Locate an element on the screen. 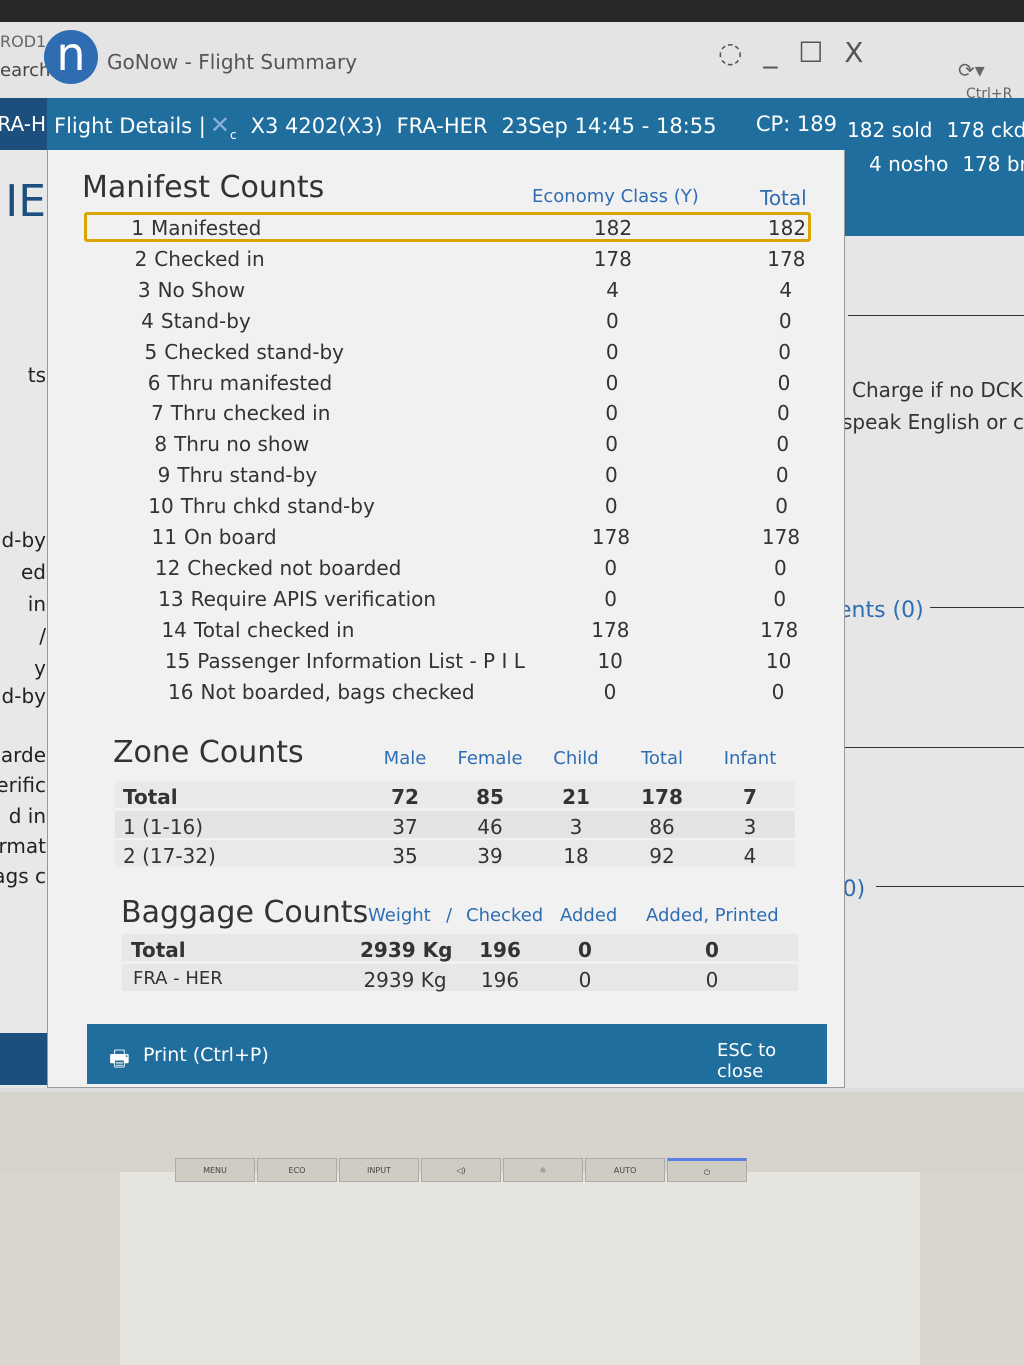 The height and width of the screenshot is (1365, 1024). zone-row-label: 1 (1-16) is located at coordinates (163, 826).